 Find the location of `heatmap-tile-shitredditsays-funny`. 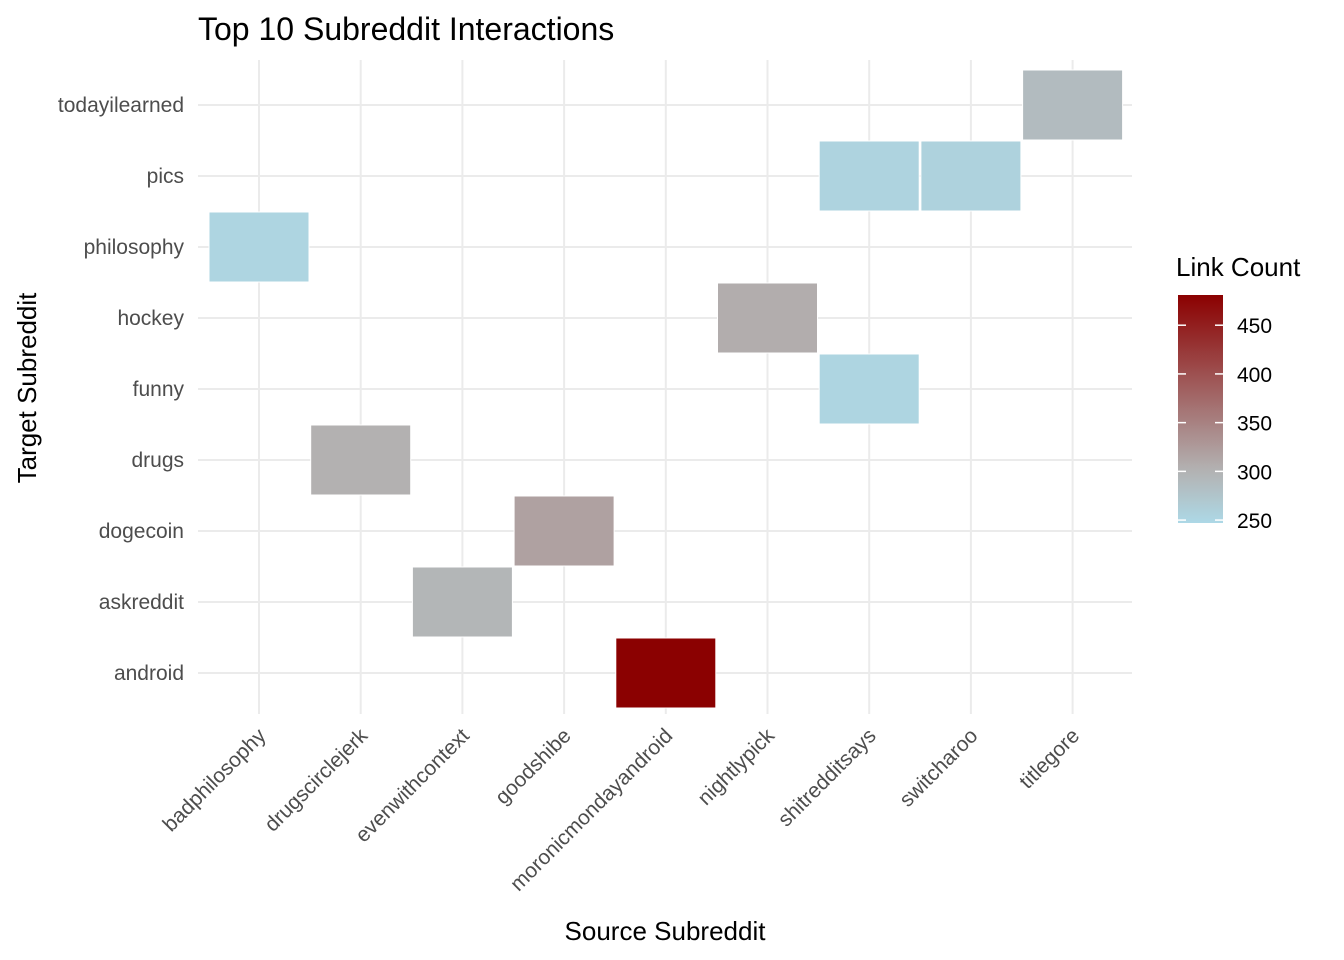

heatmap-tile-shitredditsays-funny is located at coordinates (869, 389).